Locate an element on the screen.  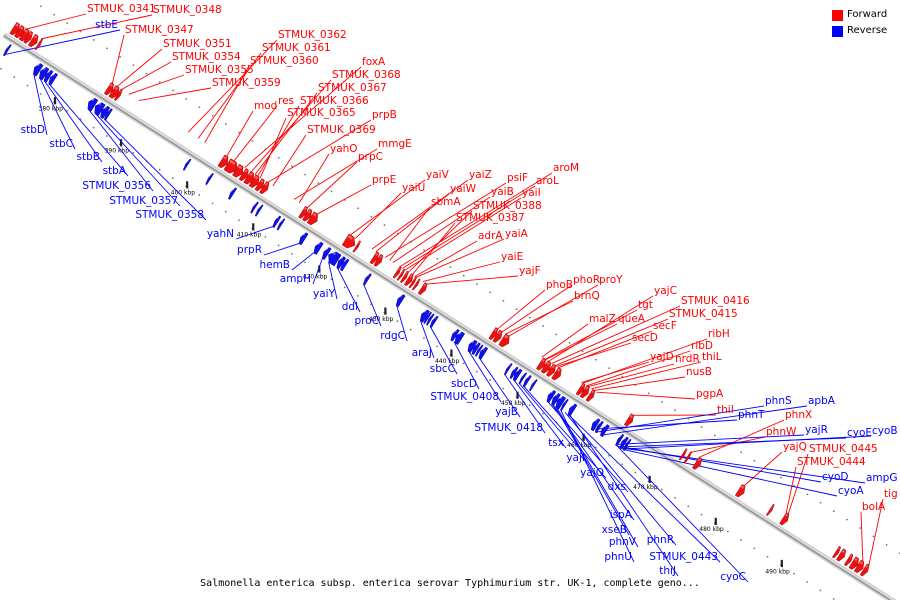
forward-gene-label: STMUK_0348 is located at coordinates (187, 10).